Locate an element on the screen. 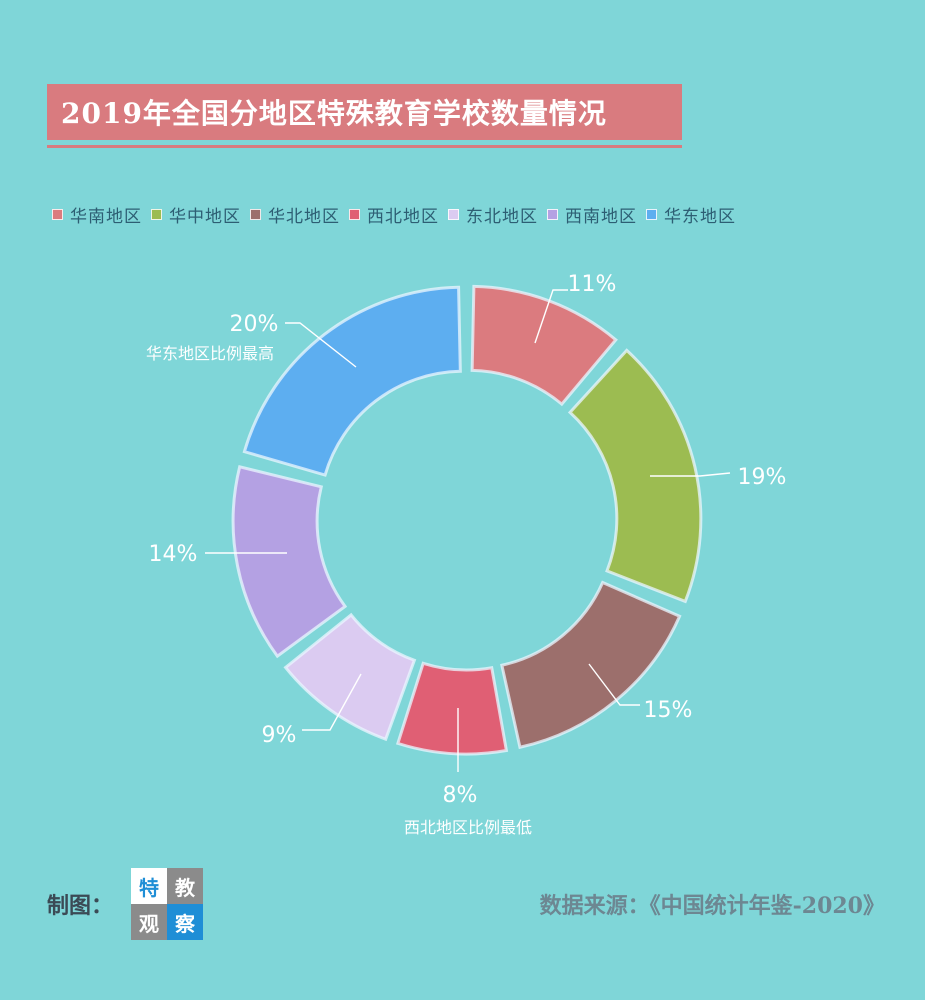 The height and width of the screenshot is (1000, 925). data-label: 19% is located at coordinates (762, 477).